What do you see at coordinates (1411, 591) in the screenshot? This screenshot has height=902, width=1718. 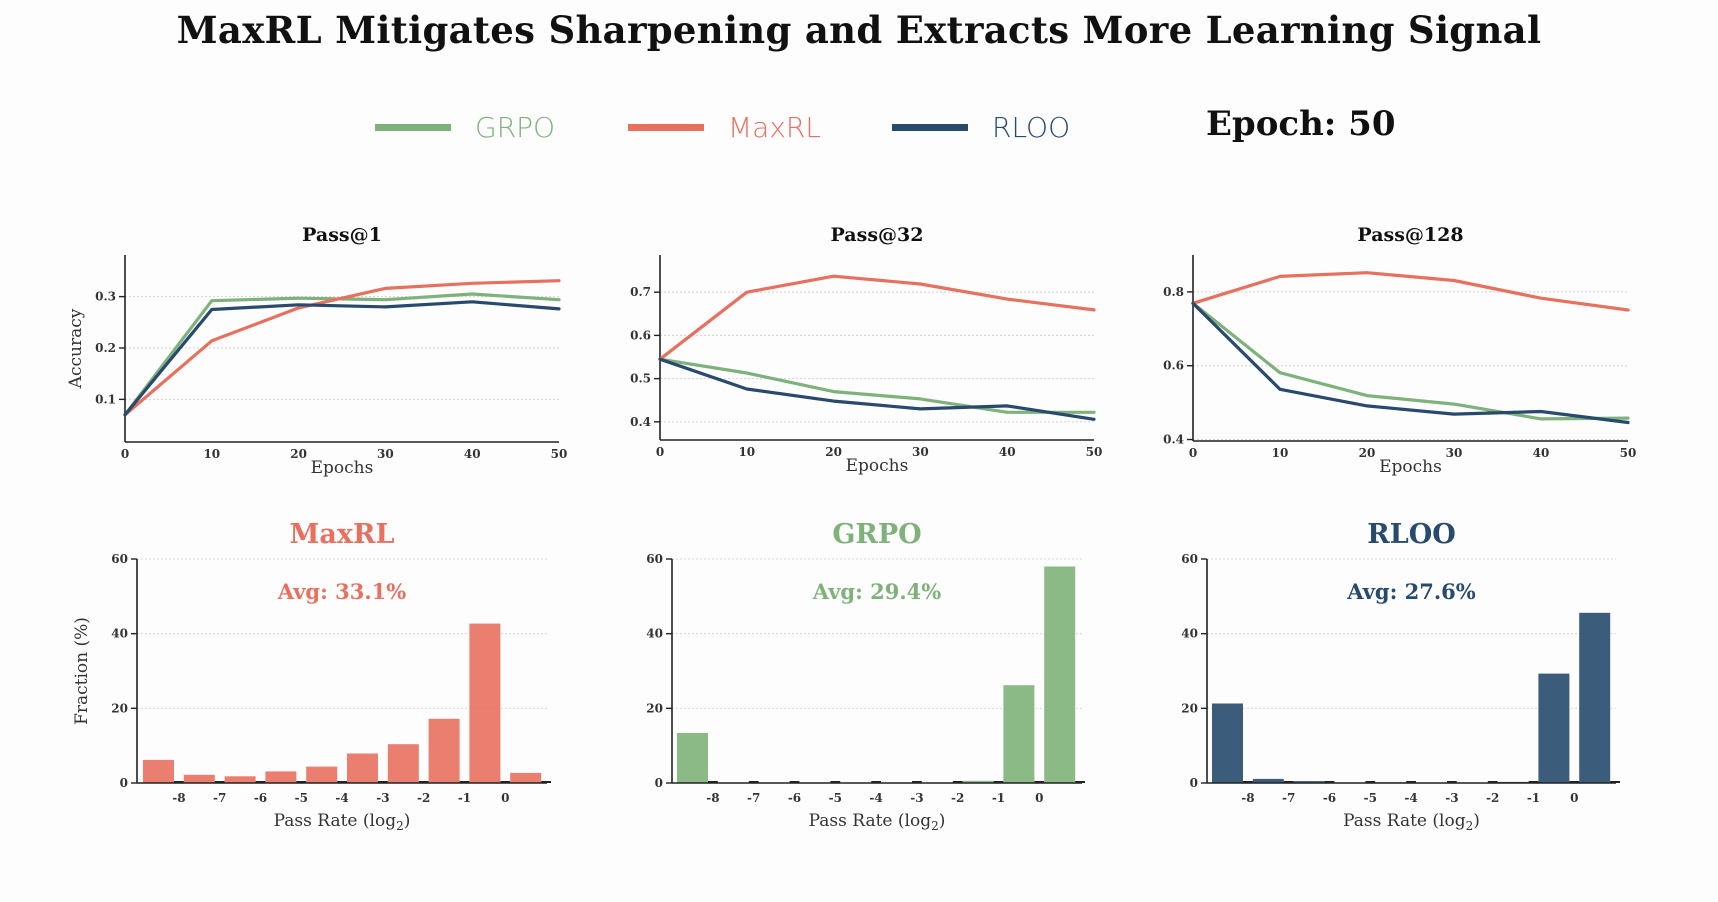 I see `average-annotation: Avg: 27.6%` at bounding box center [1411, 591].